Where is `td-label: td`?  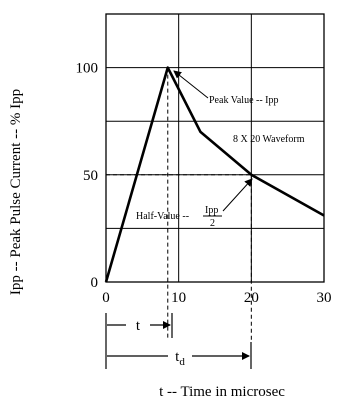
td-label: td is located at coordinates (180, 358).